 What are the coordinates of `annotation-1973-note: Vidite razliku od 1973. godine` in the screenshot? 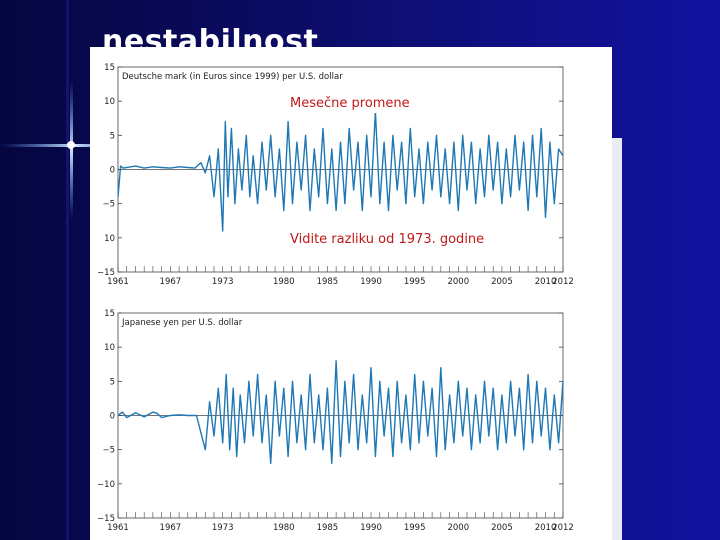 It's located at (387, 240).